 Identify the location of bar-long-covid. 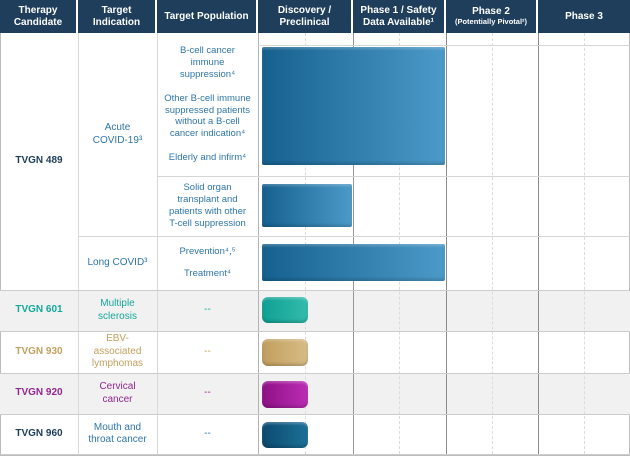
(353, 262).